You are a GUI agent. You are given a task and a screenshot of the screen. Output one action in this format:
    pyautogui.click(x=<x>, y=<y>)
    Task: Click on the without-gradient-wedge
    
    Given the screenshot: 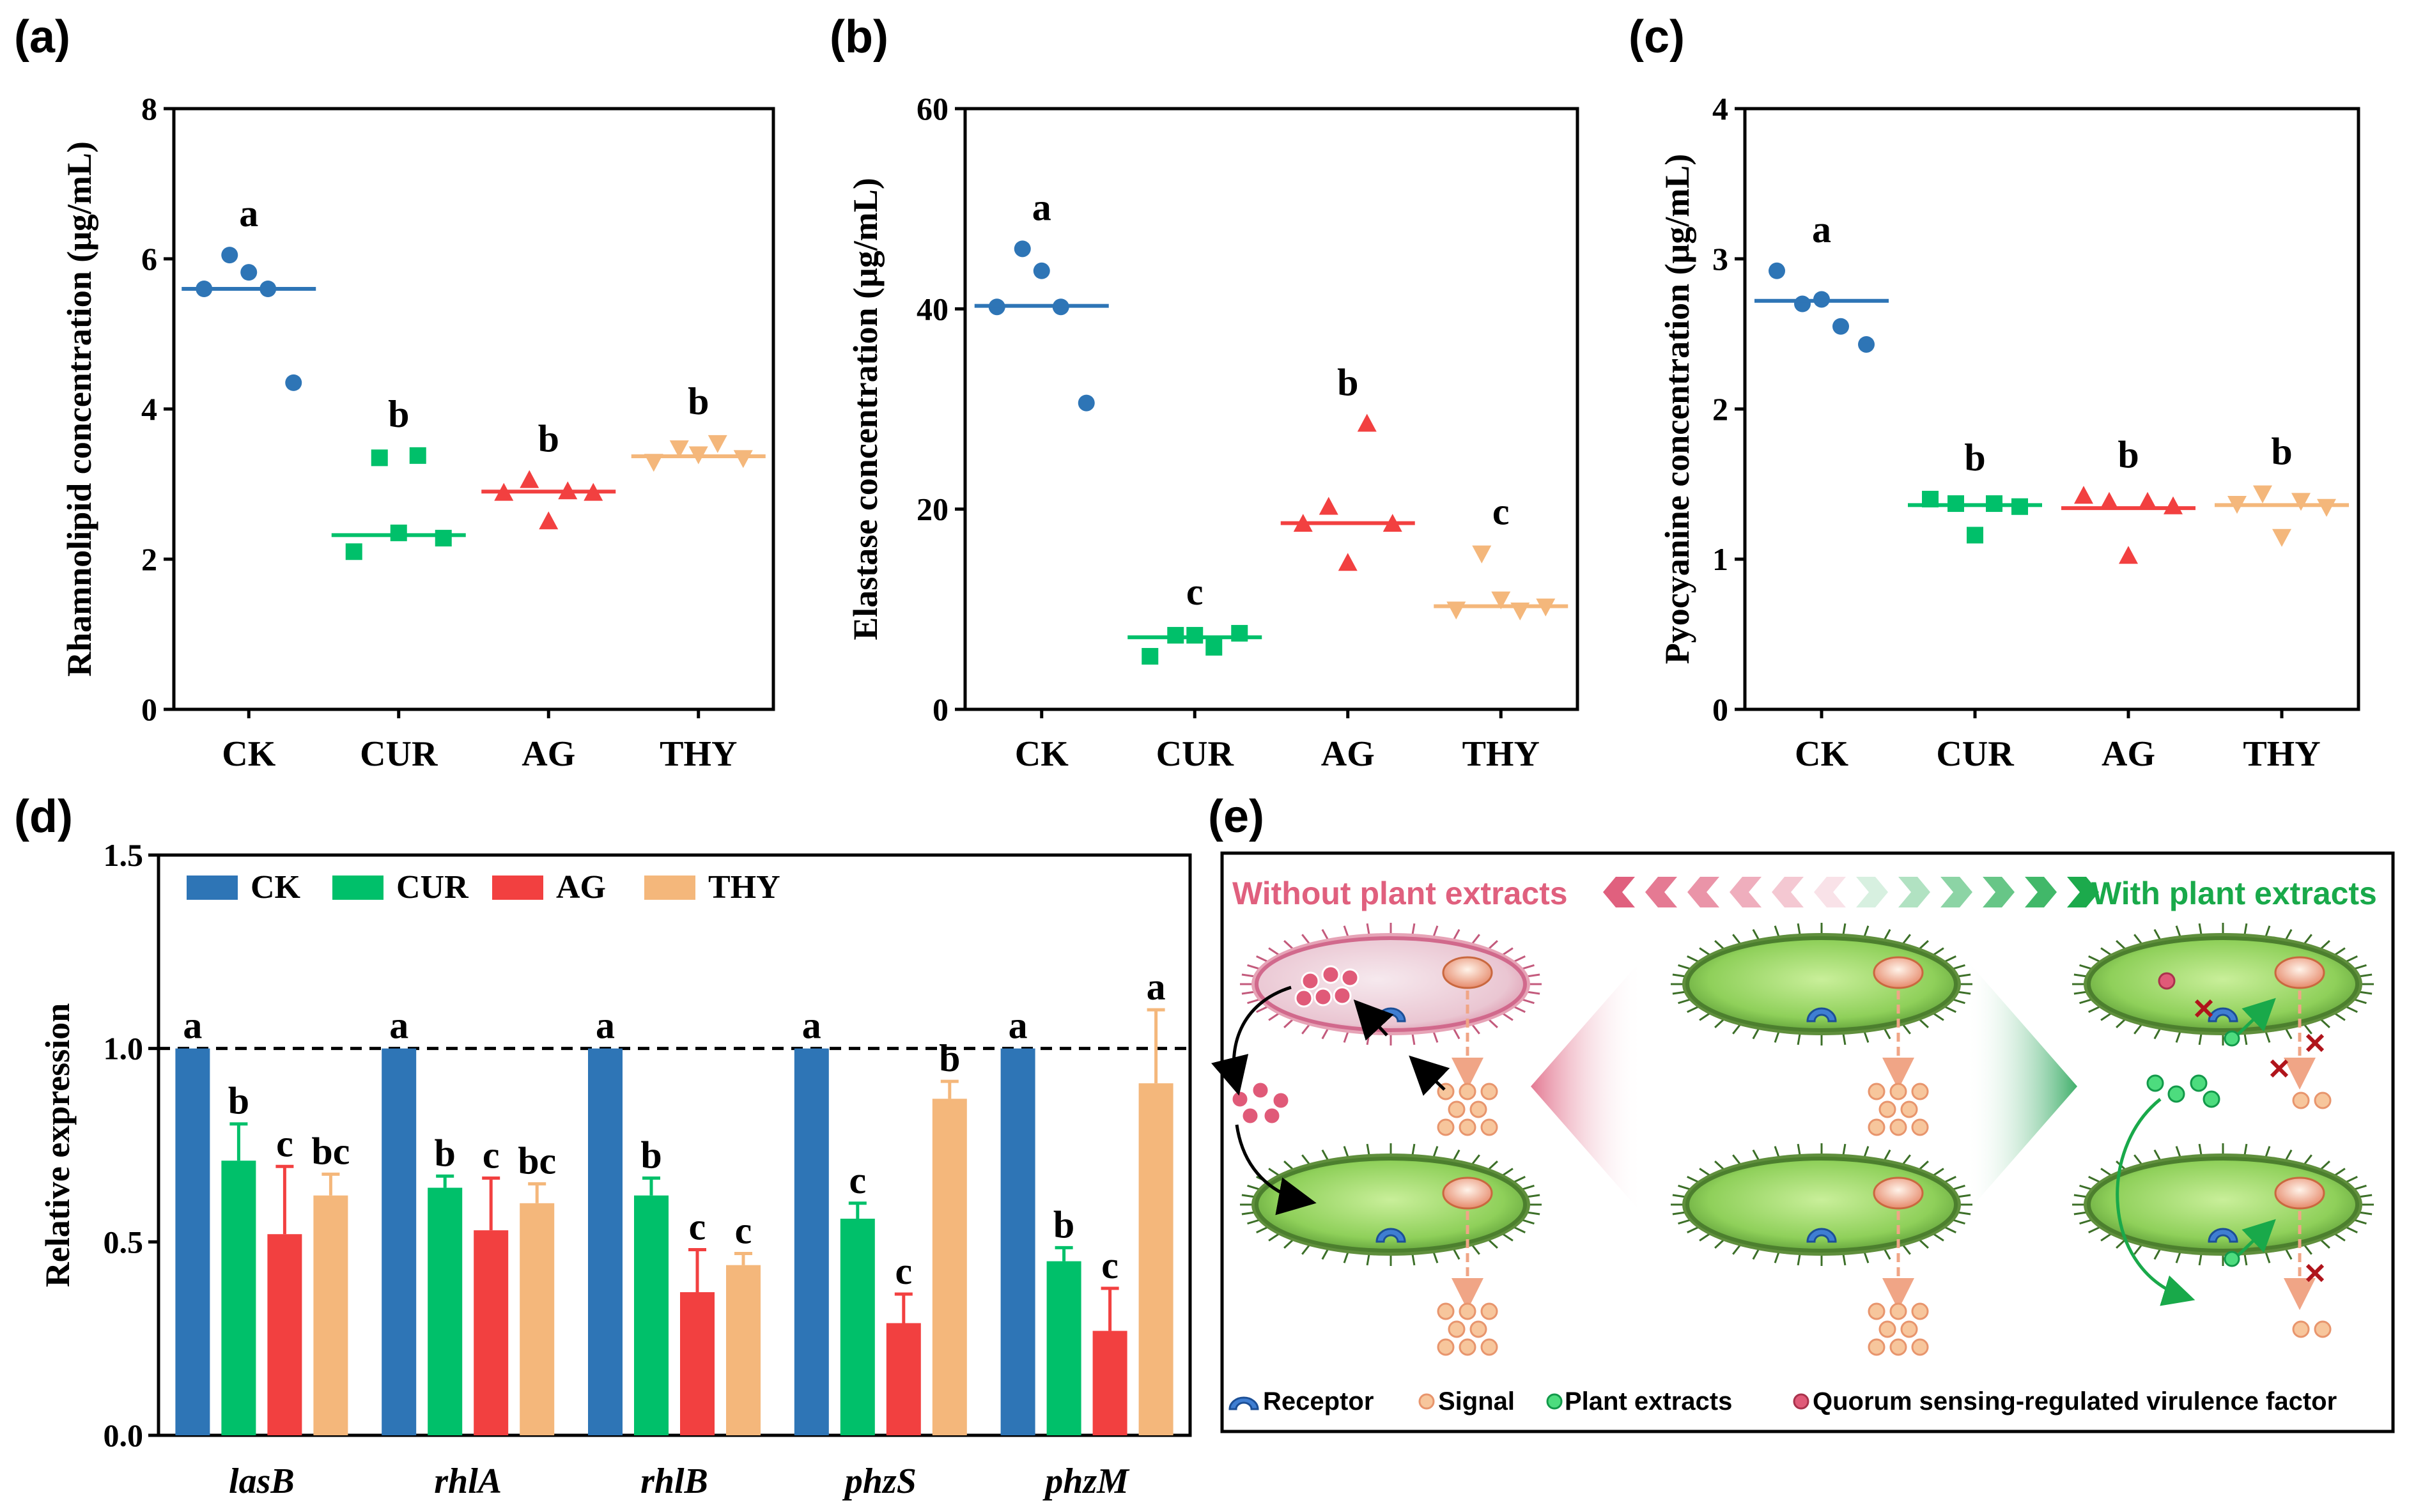 What is the action you would take?
    pyautogui.click(x=1587, y=1086)
    